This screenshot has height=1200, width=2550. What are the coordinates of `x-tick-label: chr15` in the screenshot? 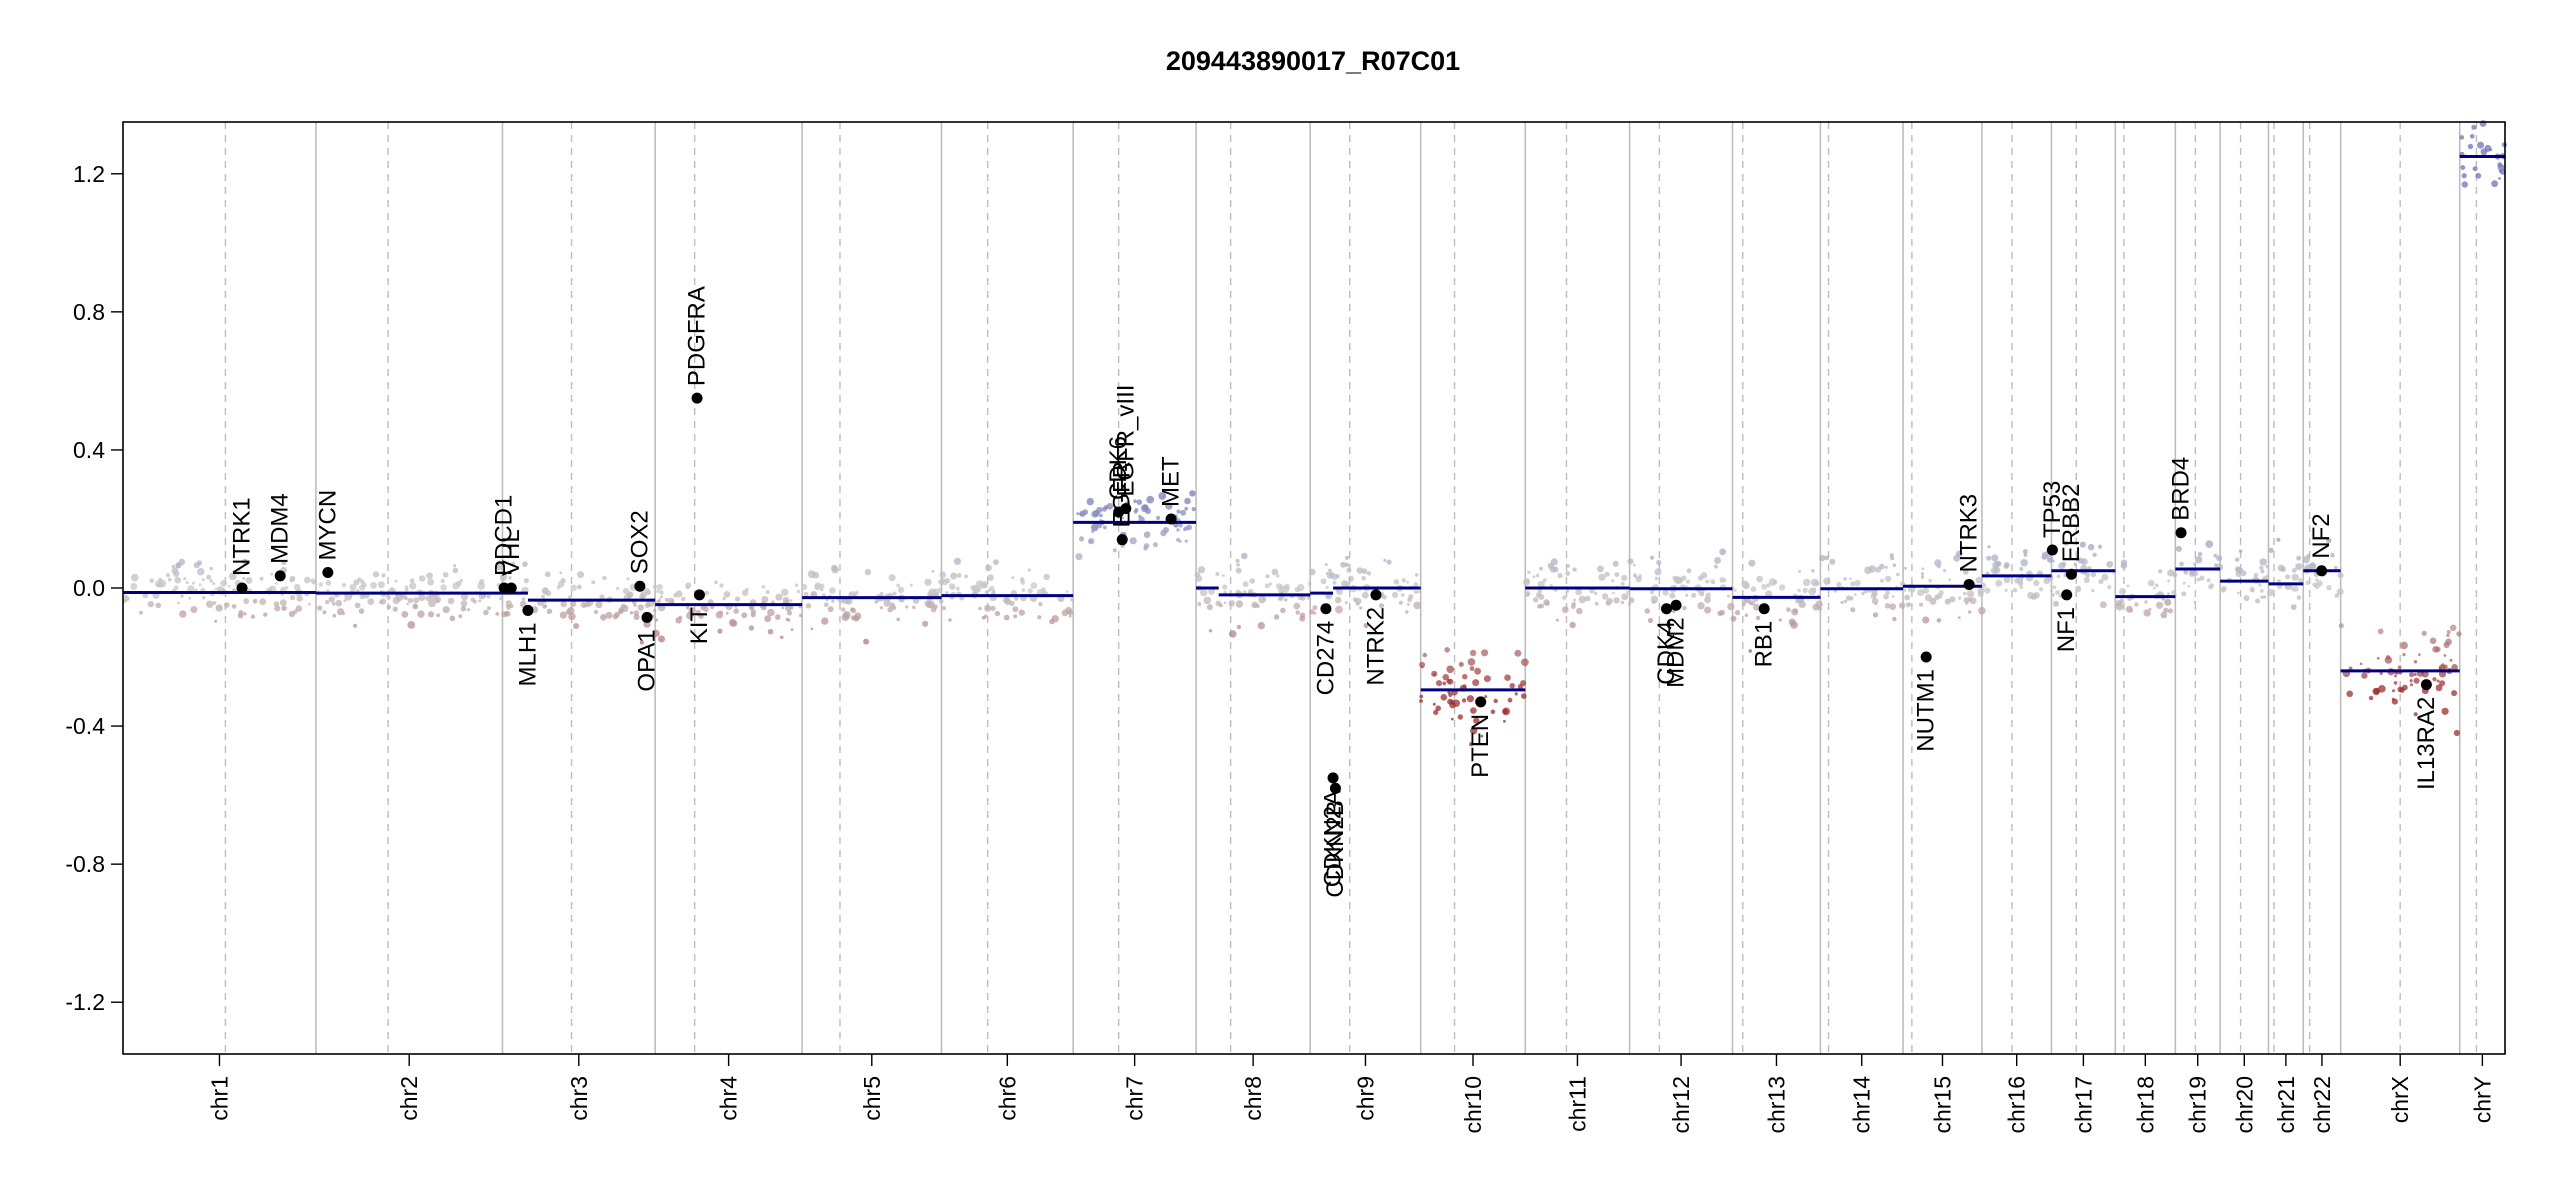 It's located at (1942, 1105).